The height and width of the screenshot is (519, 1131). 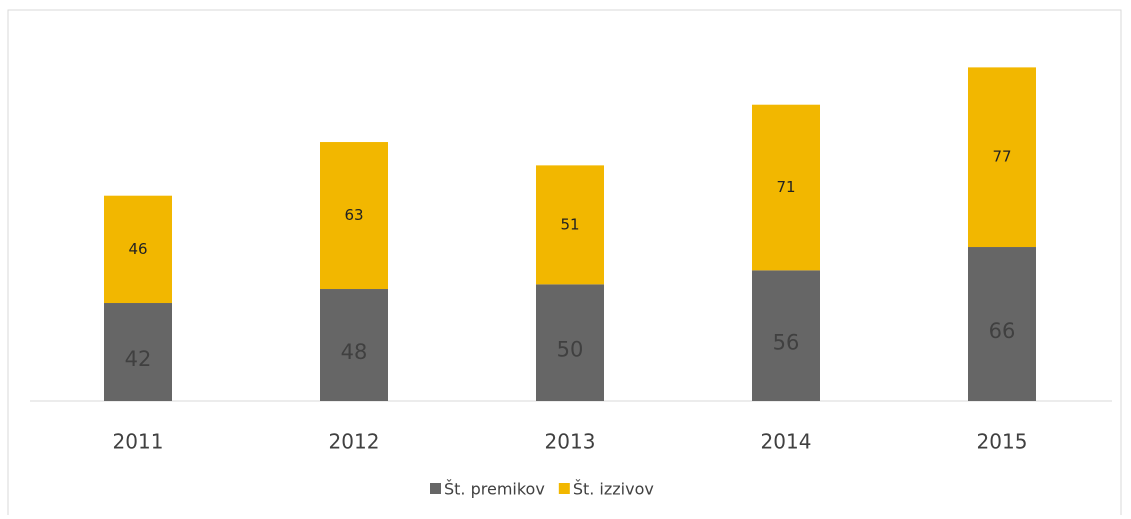 I want to click on data-label: 77, so click(x=1001, y=157).